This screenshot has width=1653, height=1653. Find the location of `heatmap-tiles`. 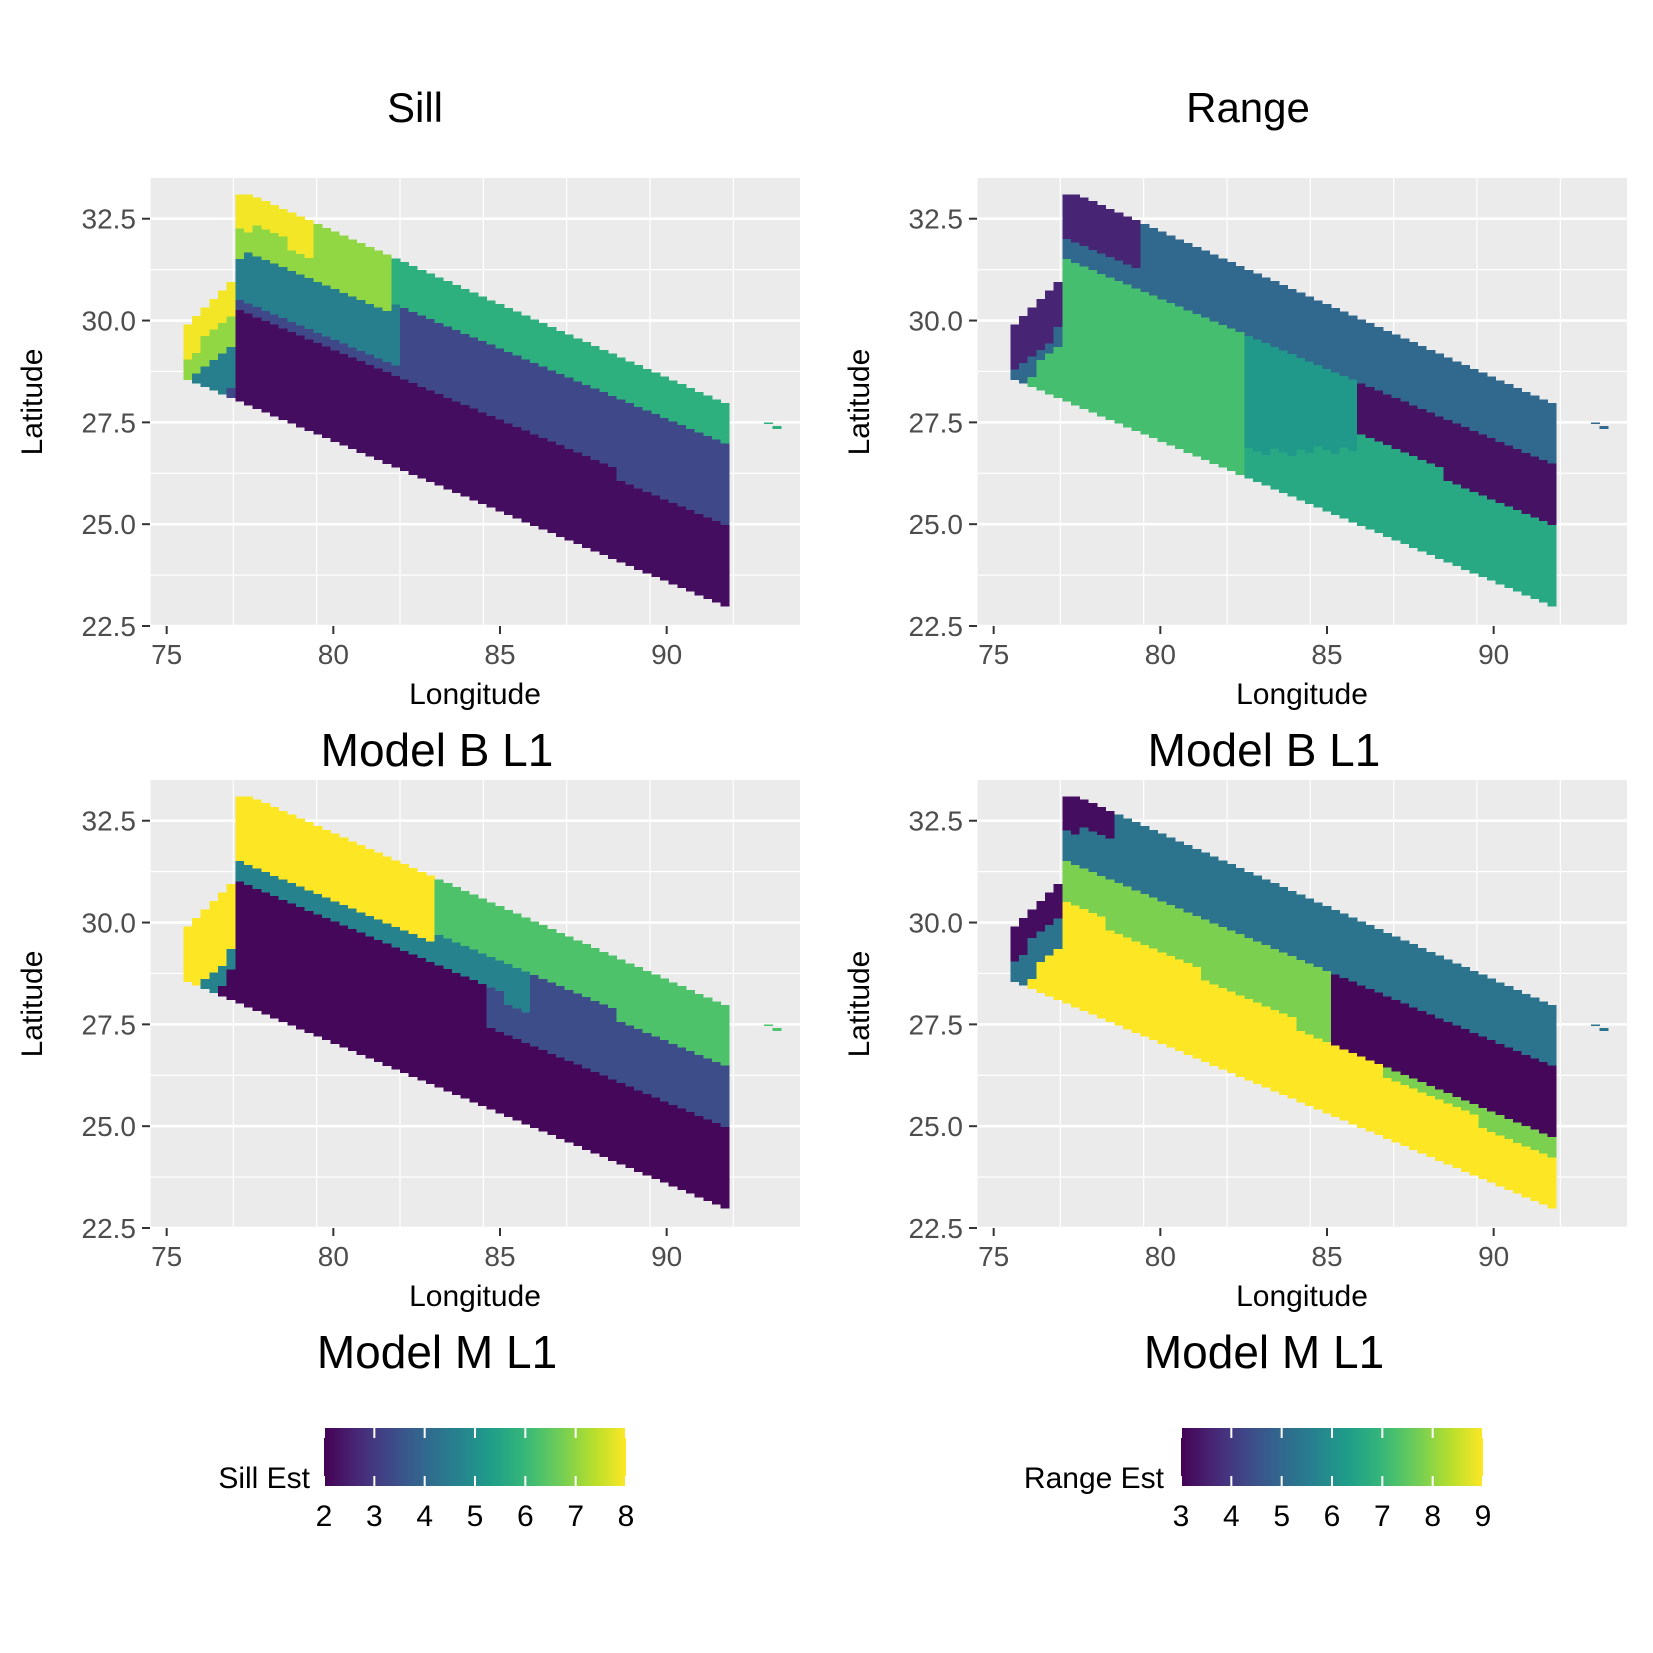

heatmap-tiles is located at coordinates (482, 400).